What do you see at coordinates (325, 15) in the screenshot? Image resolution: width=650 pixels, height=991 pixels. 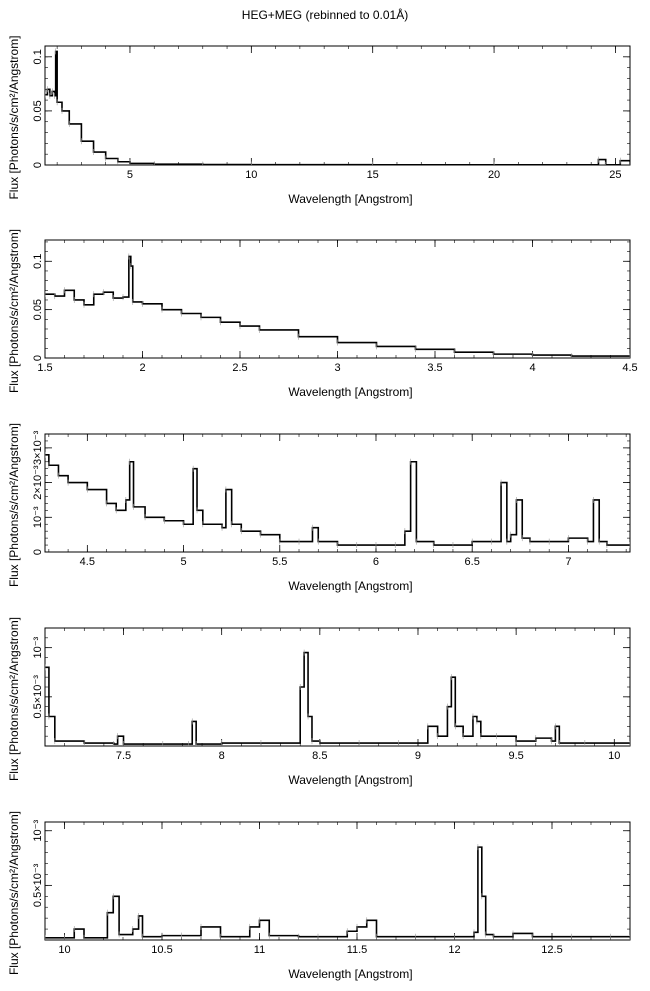 I see `page-title: HEG+MEG (rebinned to 0.01Å)` at bounding box center [325, 15].